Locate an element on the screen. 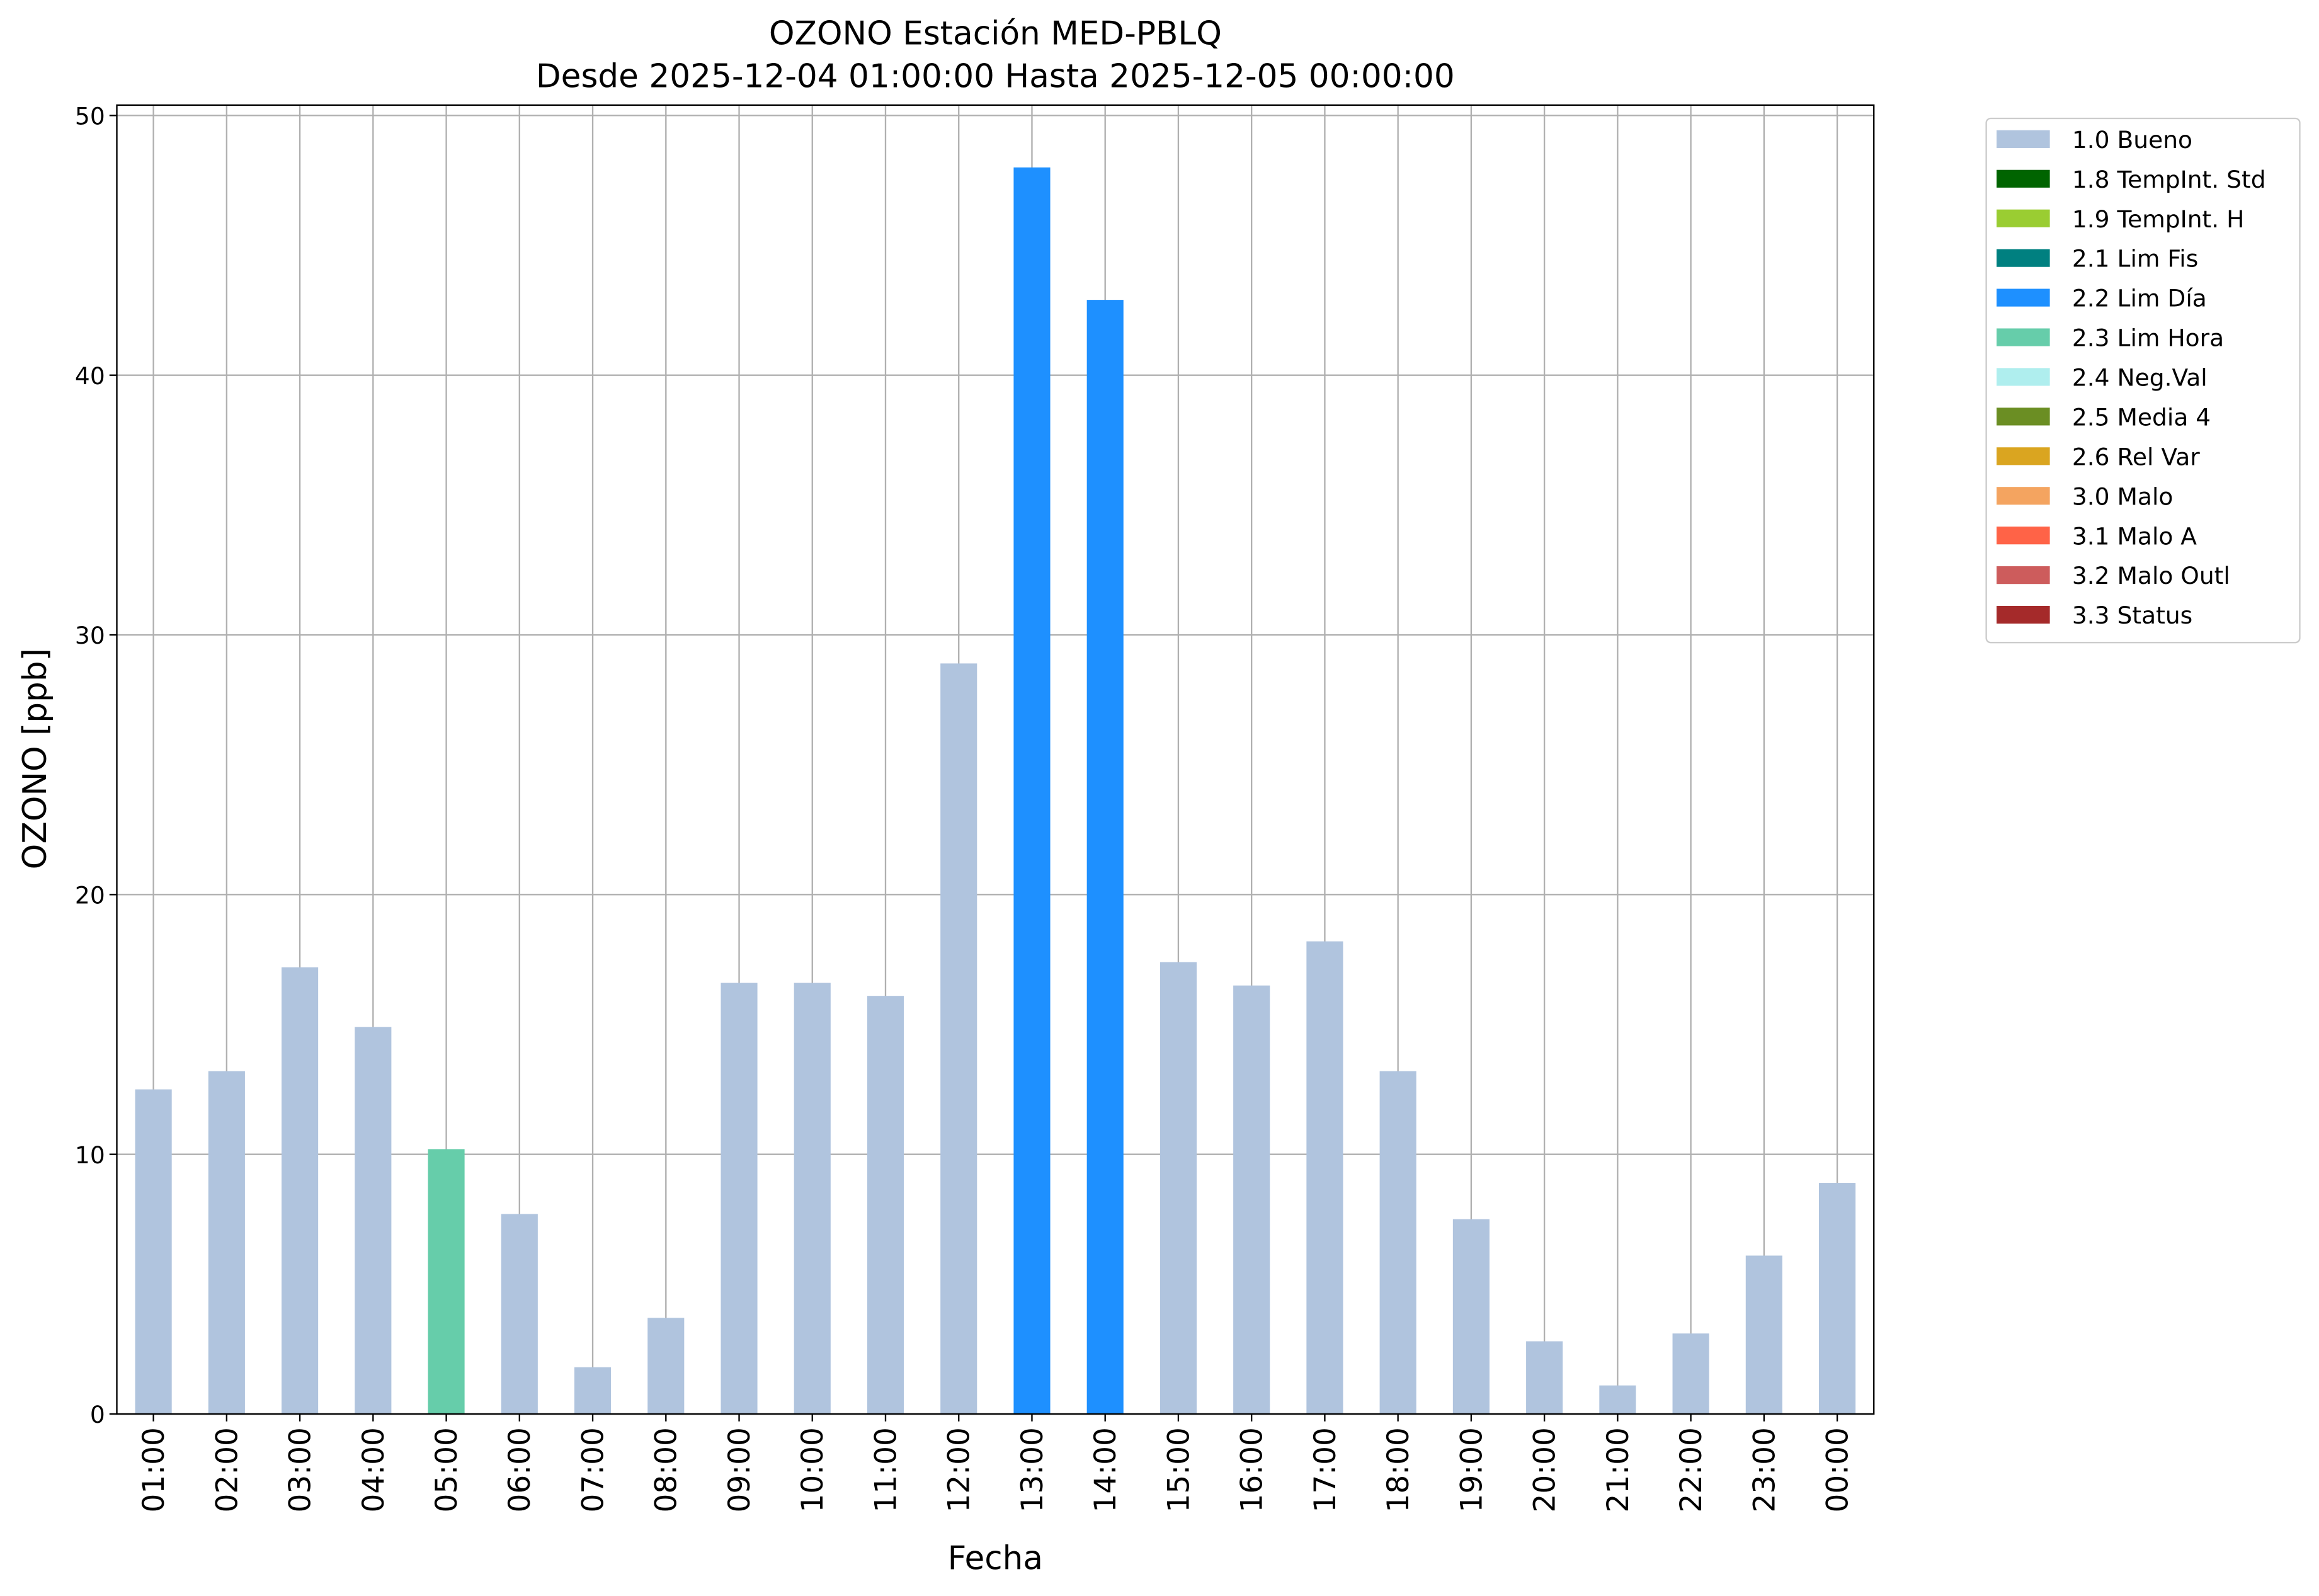  x-tick-label: 20:00 is located at coordinates (1545, 1469).